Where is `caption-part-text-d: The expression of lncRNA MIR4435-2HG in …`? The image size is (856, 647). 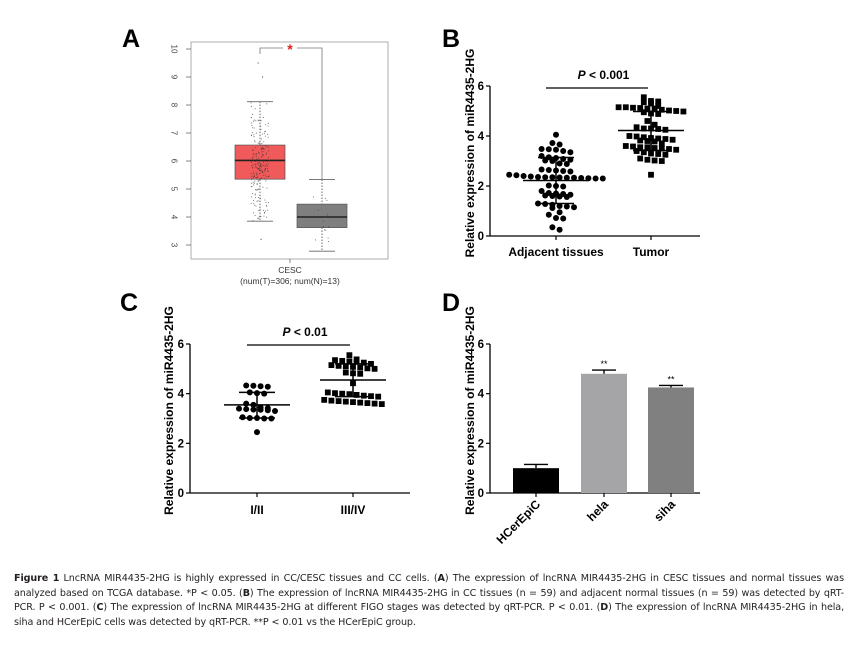
caption-part-text-d: The expression of lncRNA MIR4435-2HG in … is located at coordinates (429, 615).